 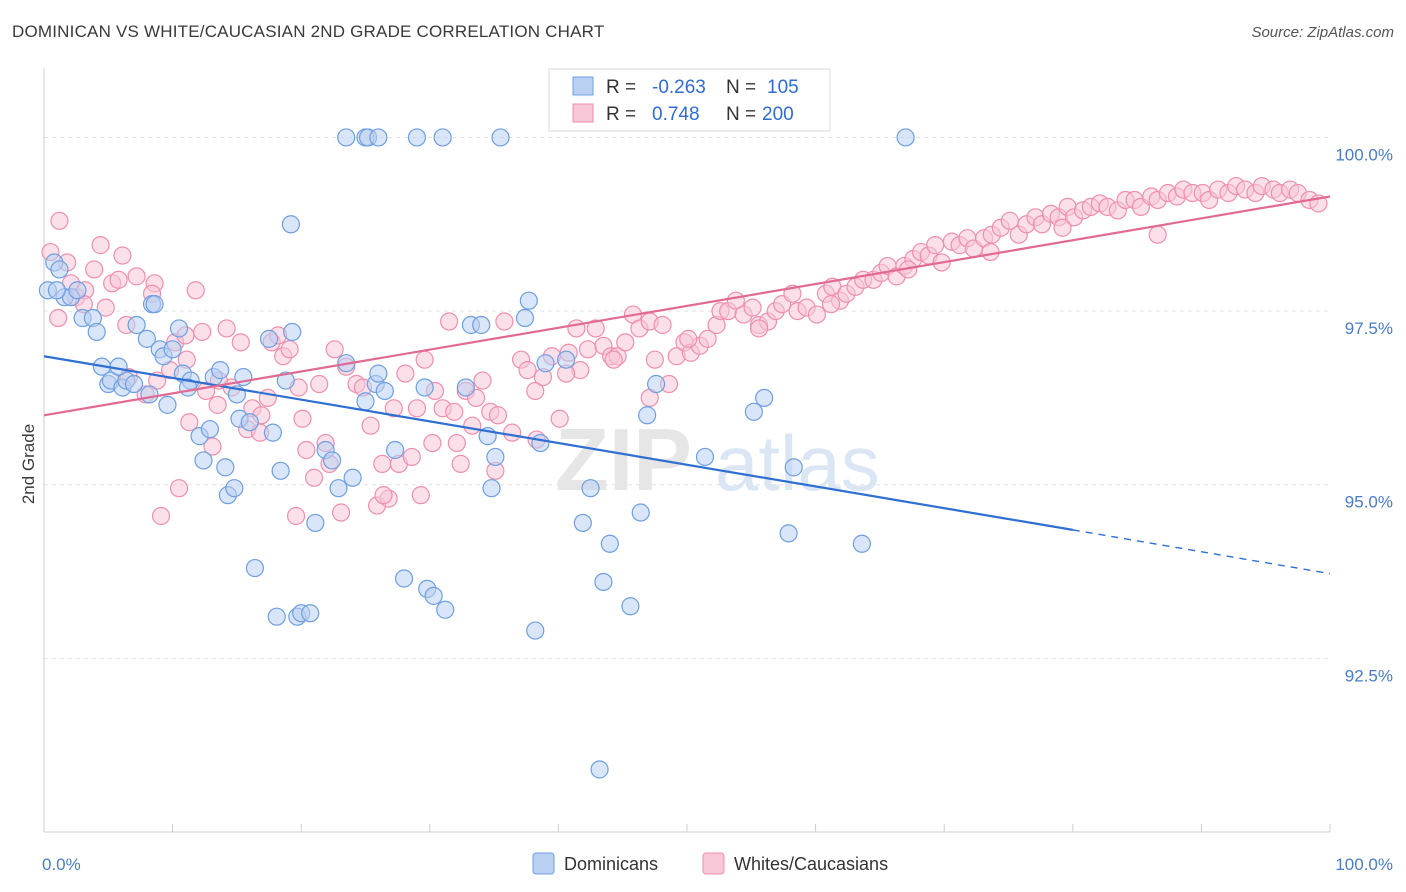 I want to click on watermark-zip: ZIP, so click(x=623, y=459).